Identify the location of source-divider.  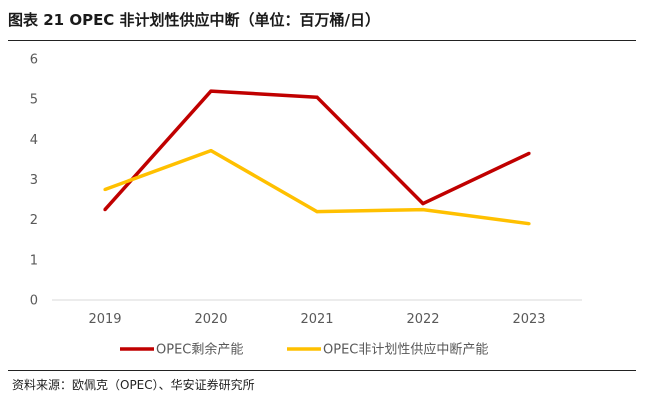
(322, 370).